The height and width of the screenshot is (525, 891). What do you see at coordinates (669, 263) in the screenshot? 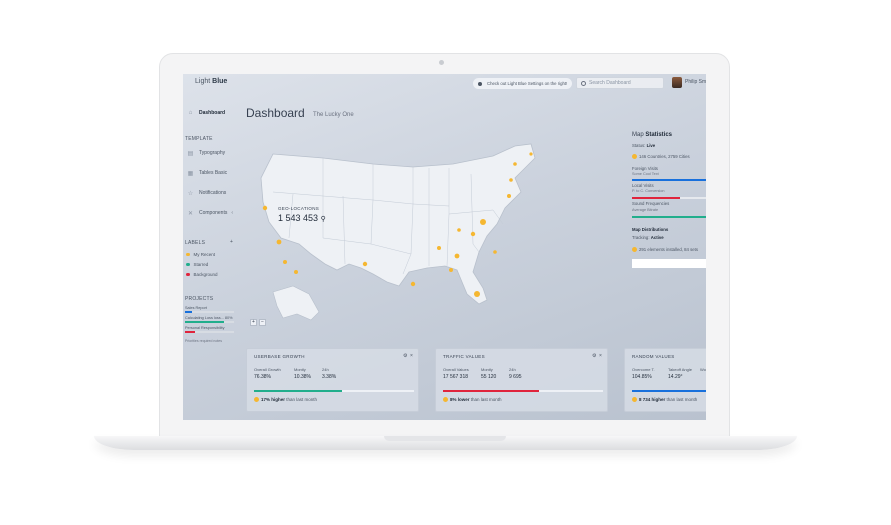
I see `distribution-box` at bounding box center [669, 263].